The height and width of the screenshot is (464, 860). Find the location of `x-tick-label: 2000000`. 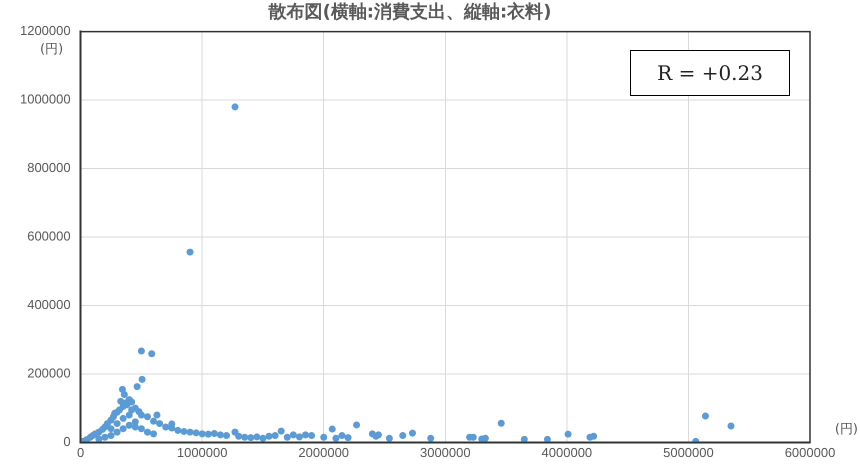

x-tick-label: 2000000 is located at coordinates (324, 452).